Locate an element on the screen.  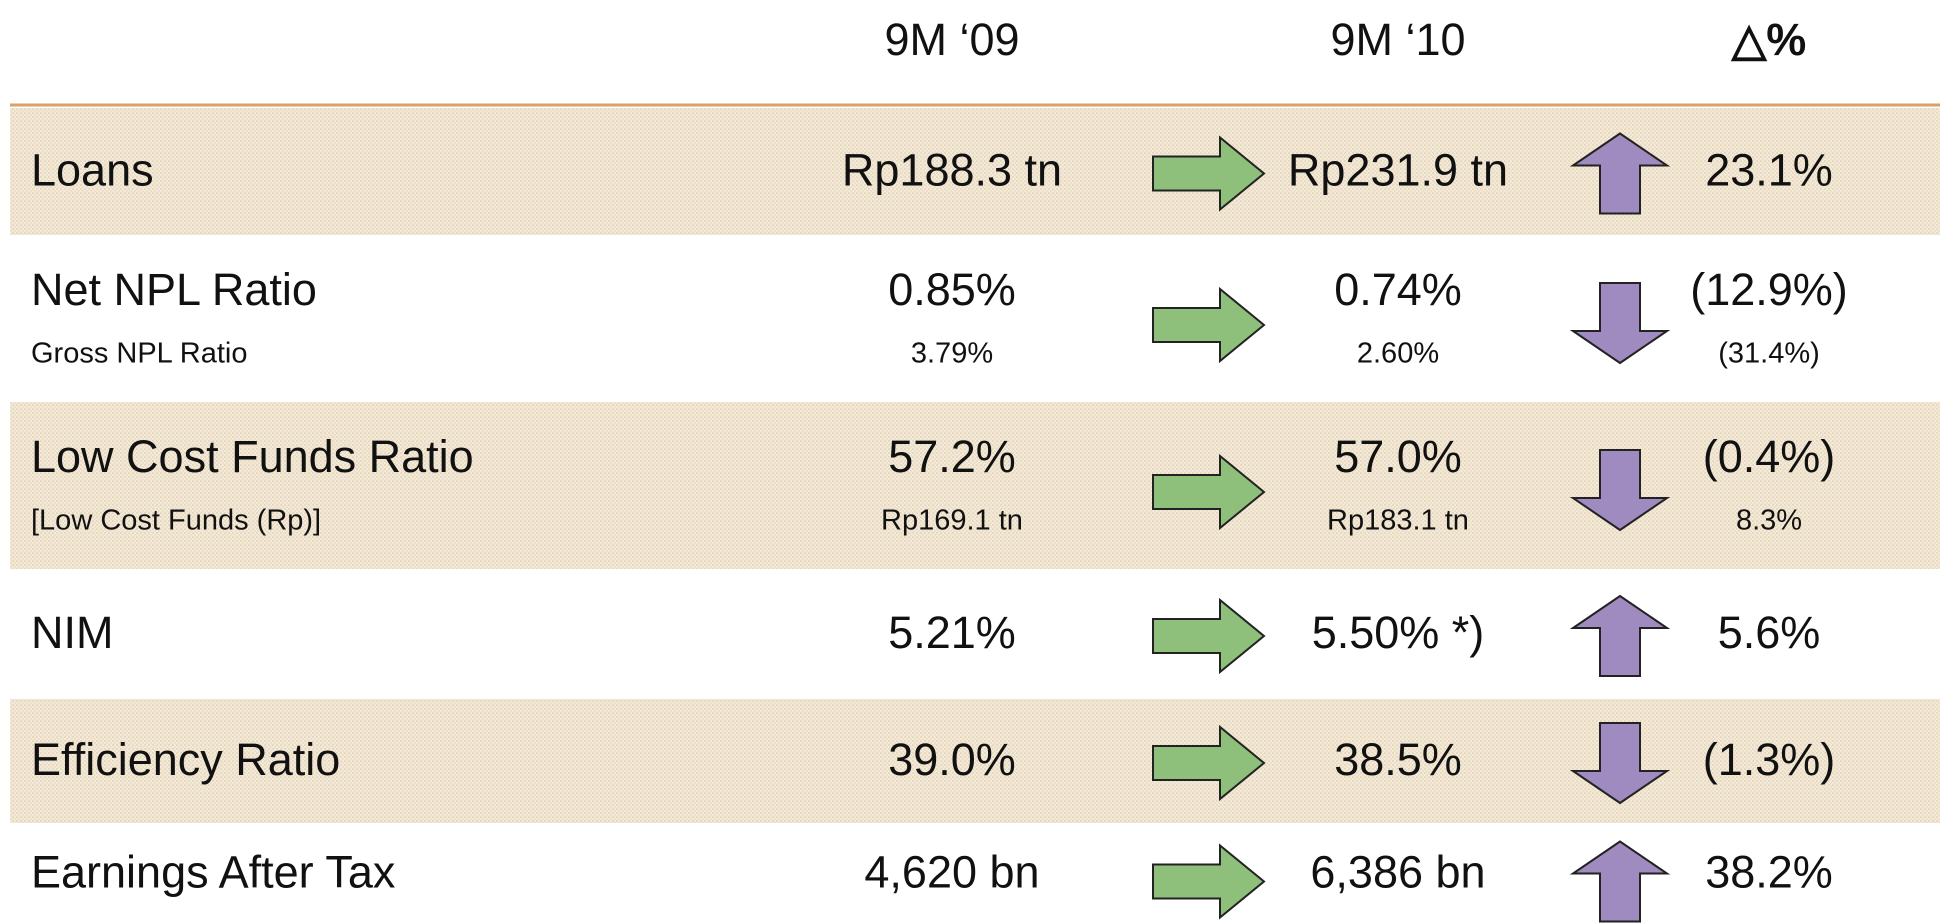
value-10: 0.74% is located at coordinates (1398, 289).